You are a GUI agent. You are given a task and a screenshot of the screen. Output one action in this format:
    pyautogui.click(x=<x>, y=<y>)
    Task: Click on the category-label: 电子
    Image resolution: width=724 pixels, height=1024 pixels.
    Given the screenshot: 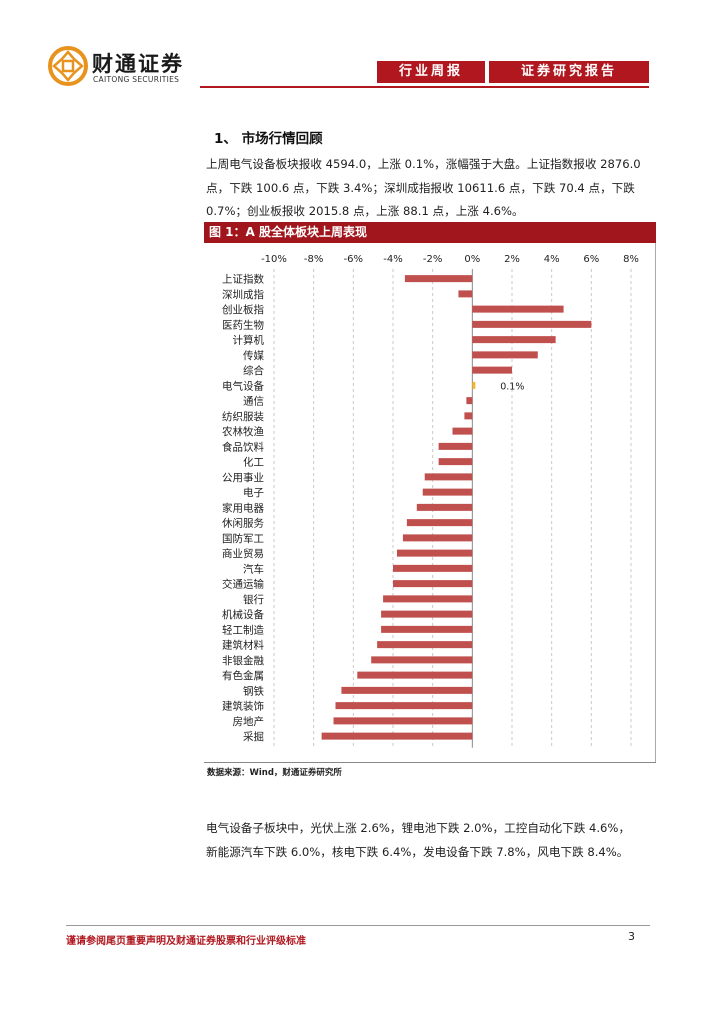 What is the action you would take?
    pyautogui.click(x=253, y=492)
    